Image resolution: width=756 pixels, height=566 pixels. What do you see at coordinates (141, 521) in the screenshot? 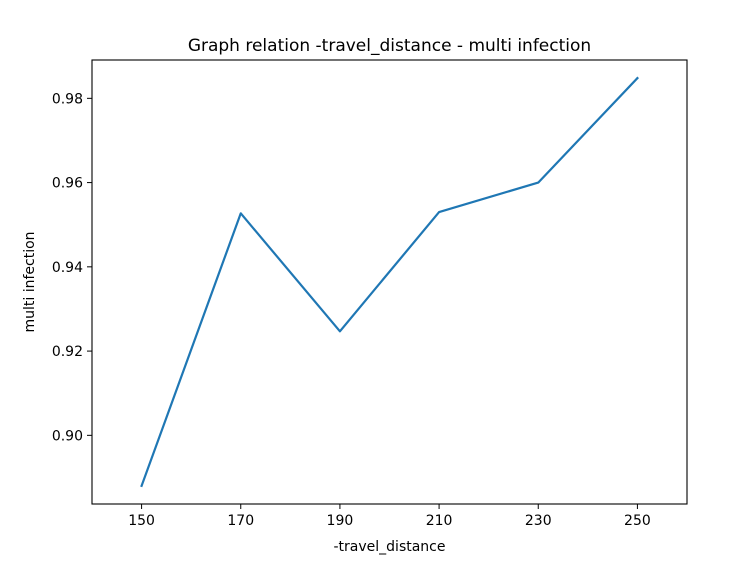
I see `x-tick-label: 150` at bounding box center [141, 521].